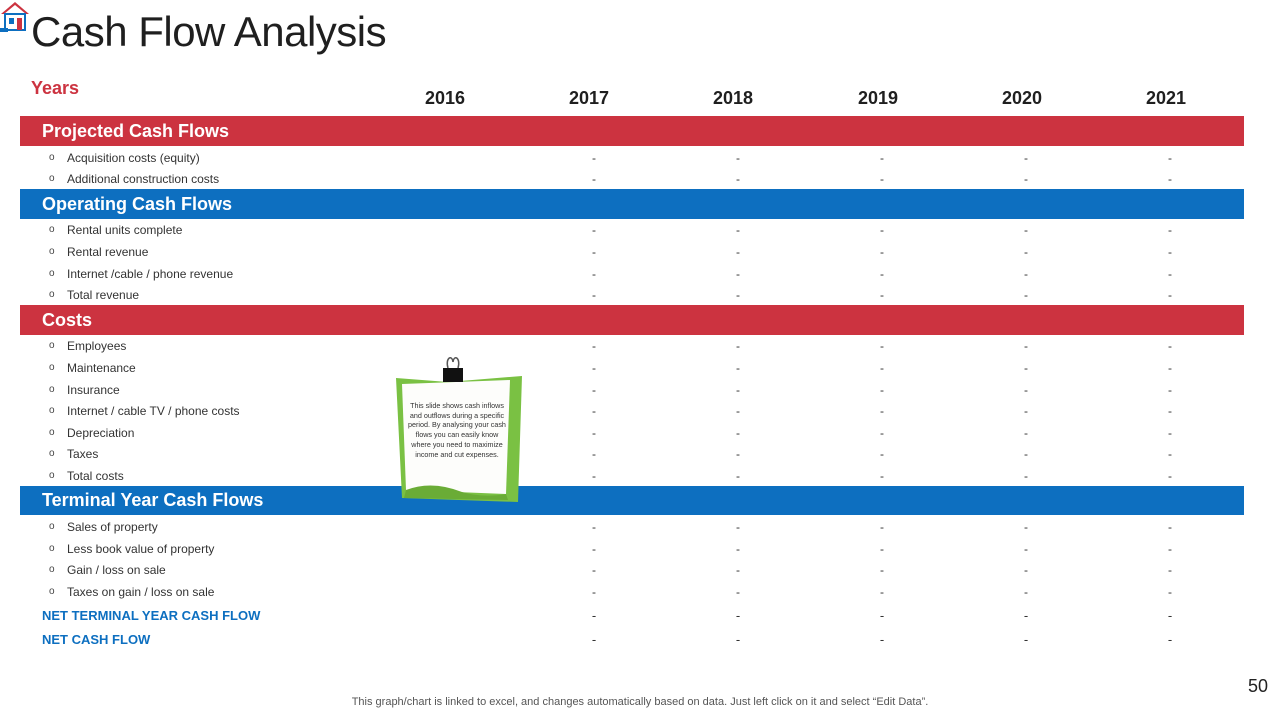 Image resolution: width=1280 pixels, height=720 pixels. What do you see at coordinates (632, 528) in the screenshot?
I see `table-row: o Sales of property - - - - -` at bounding box center [632, 528].